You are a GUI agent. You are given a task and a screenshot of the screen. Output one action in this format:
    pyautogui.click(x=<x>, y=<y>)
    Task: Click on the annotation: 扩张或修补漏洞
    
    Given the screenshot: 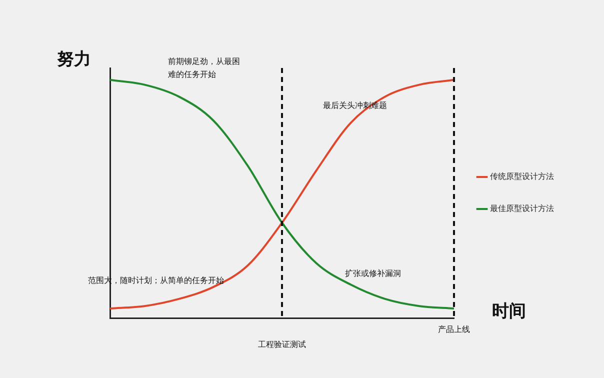 What is the action you would take?
    pyautogui.click(x=373, y=273)
    